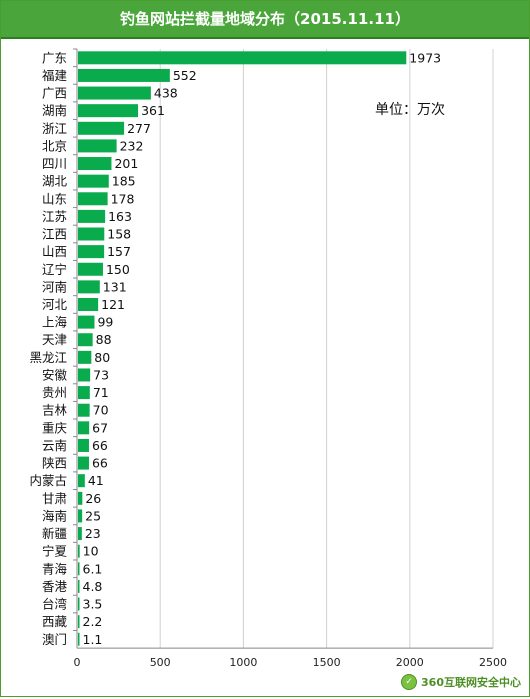 The width and height of the screenshot is (530, 699). I want to click on x-tick-label: 2500, so click(493, 662).